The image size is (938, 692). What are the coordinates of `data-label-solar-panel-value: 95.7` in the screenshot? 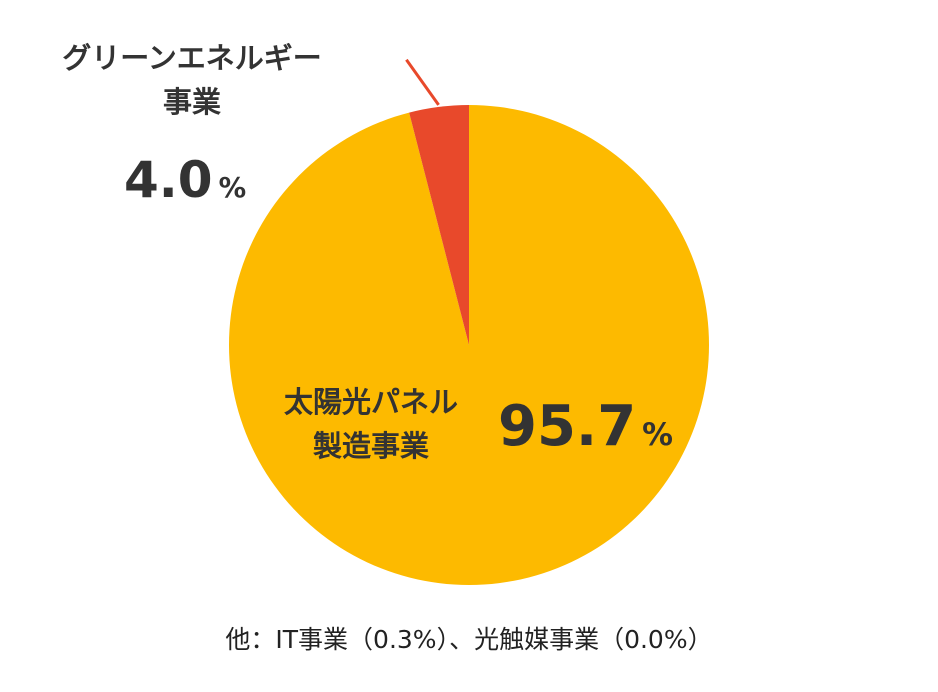 It's located at (567, 426).